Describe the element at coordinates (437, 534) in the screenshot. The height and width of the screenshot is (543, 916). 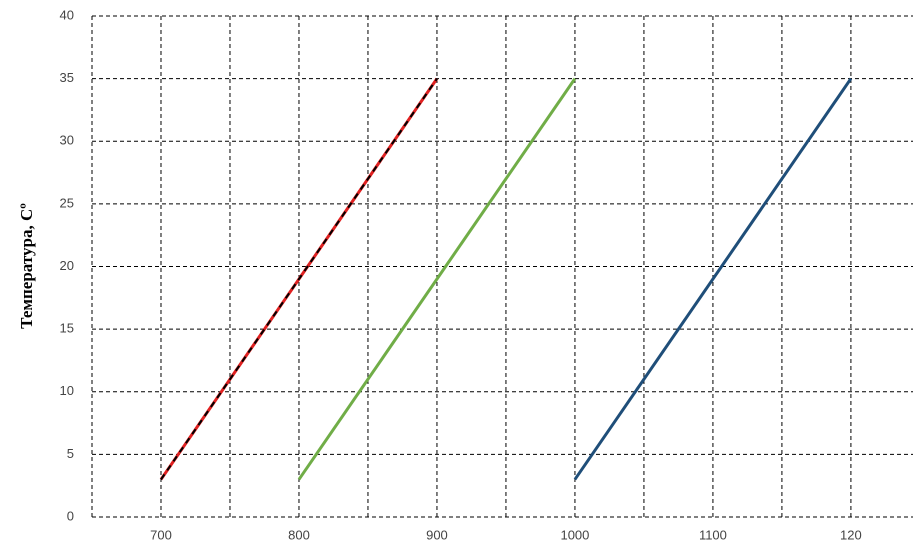
I see `x-tick-label: 900` at that location.